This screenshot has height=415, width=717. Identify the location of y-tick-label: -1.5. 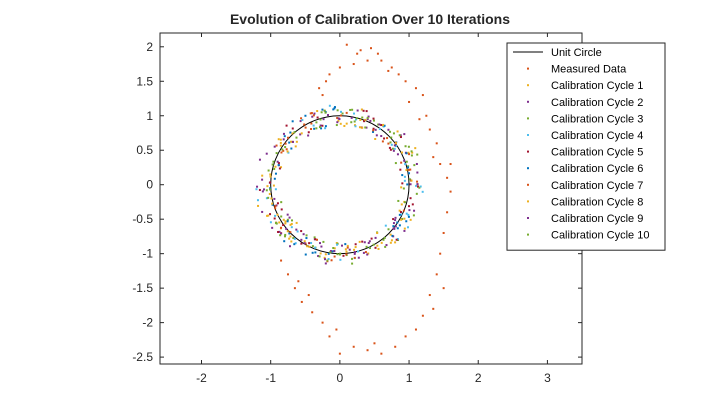
(142, 288).